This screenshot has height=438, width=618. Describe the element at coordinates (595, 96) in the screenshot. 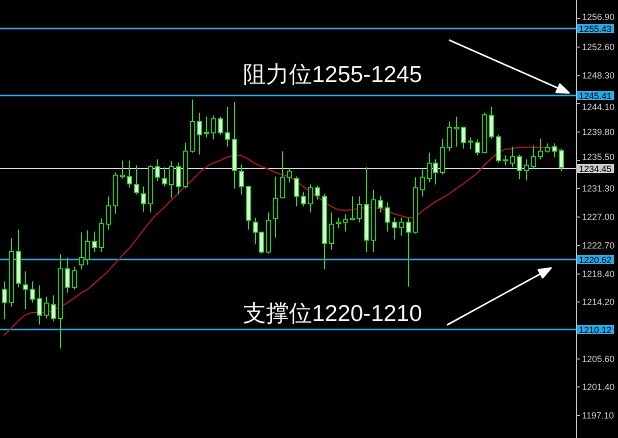

I see `ref-line-label: 1245.41` at that location.